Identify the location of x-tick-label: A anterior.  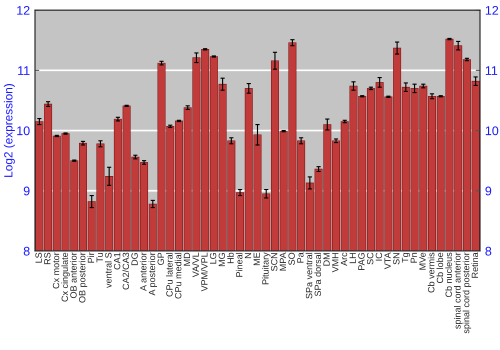
(143, 271).